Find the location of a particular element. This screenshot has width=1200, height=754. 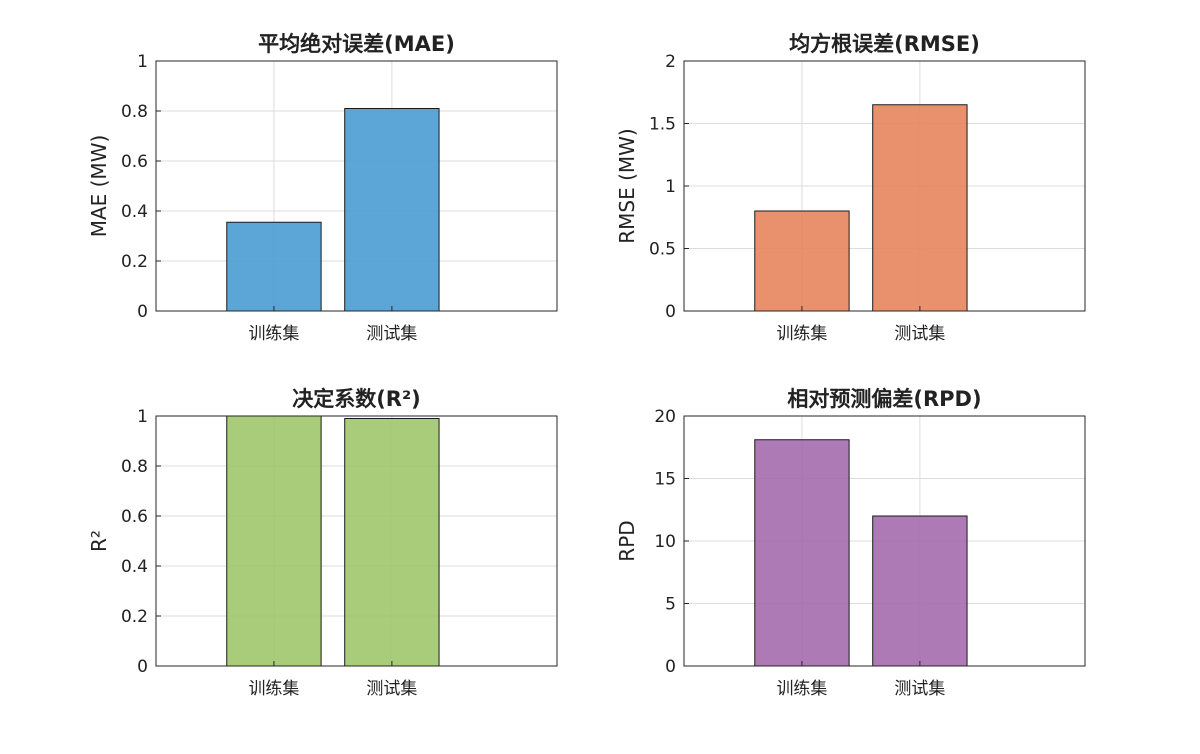

y-tick-label: 15 is located at coordinates (665, 480).